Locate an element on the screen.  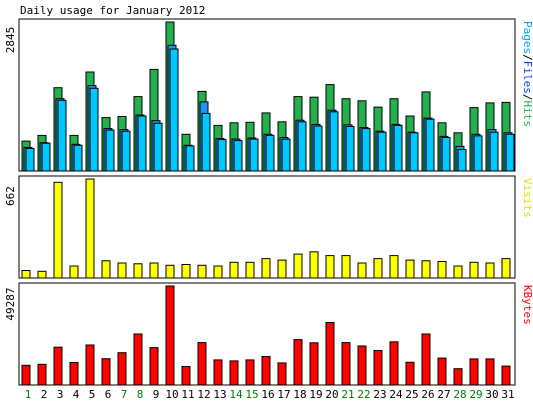
legend-item: Files is located at coordinates (527, 77).